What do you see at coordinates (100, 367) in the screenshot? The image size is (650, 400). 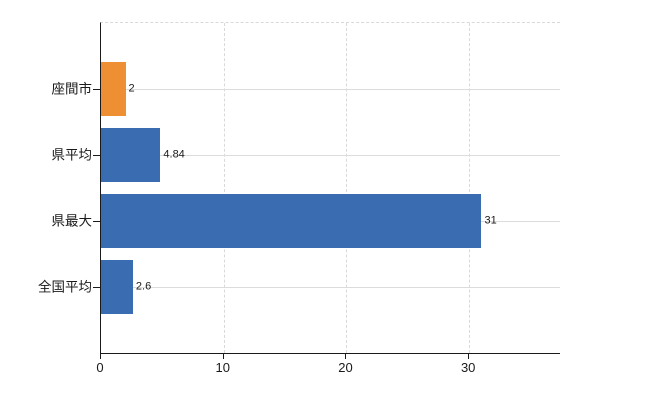 I see `x-tick-label: 0` at bounding box center [100, 367].